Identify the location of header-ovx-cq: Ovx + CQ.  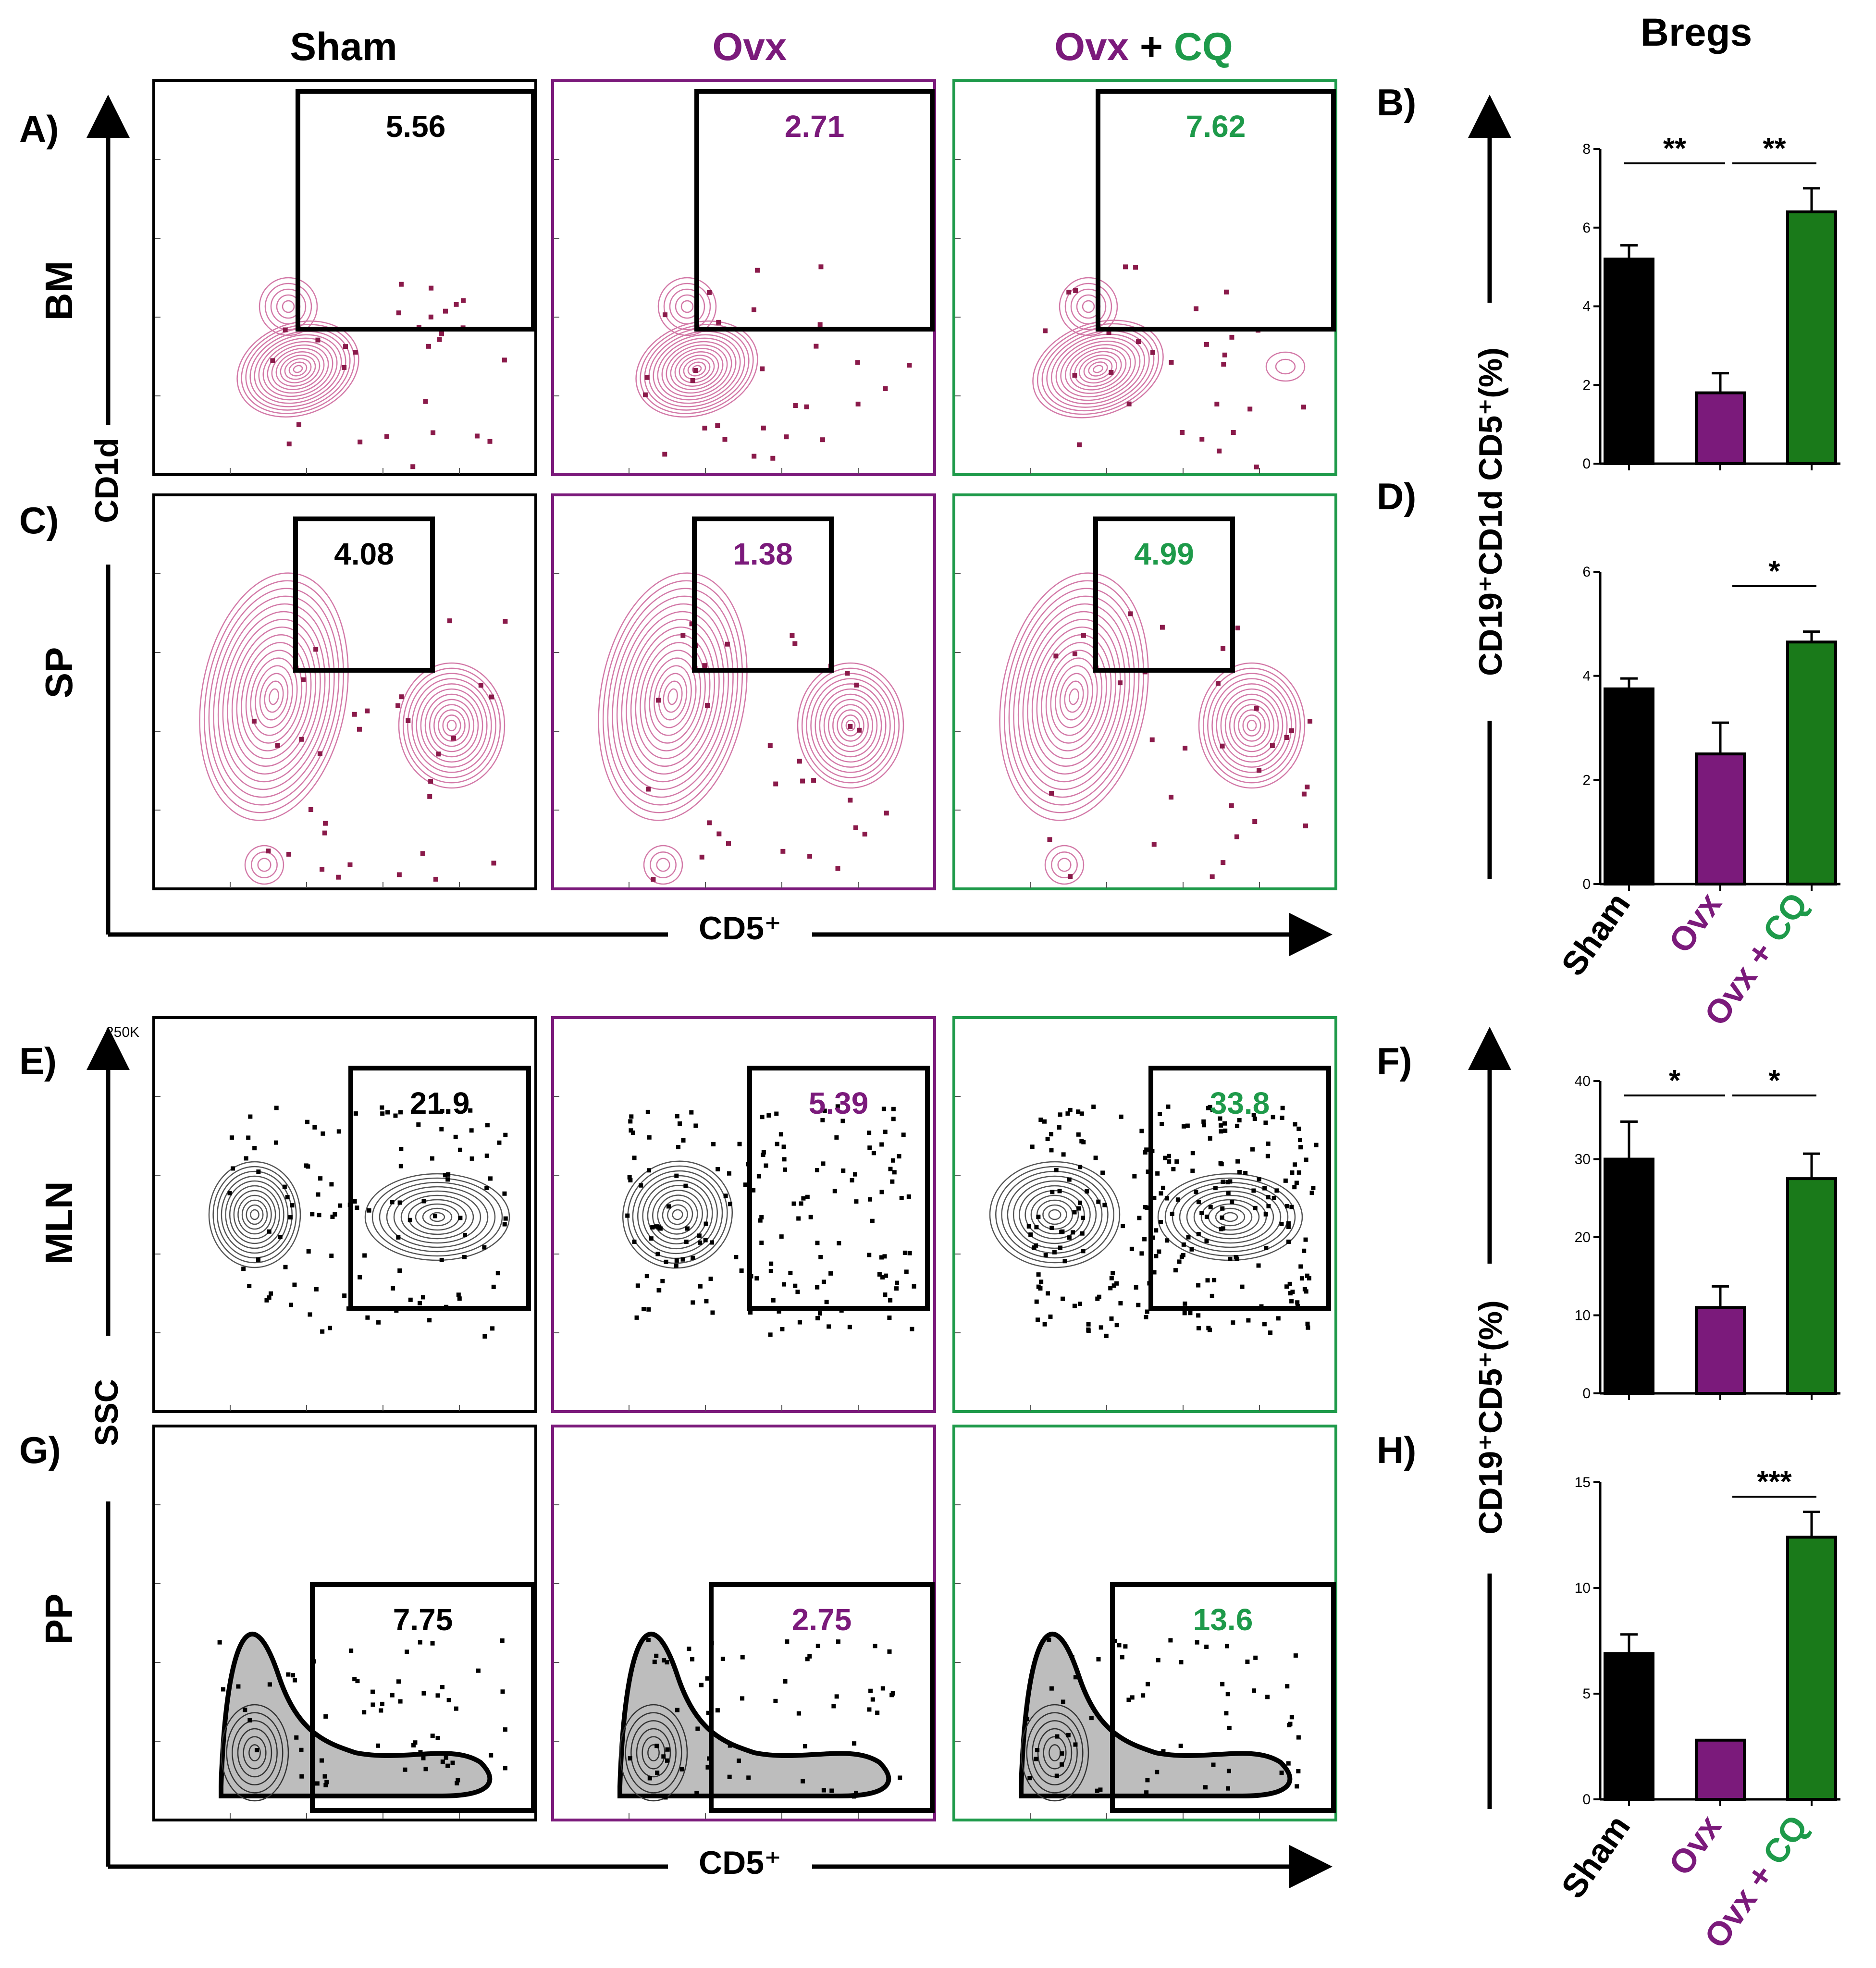
(1144, 47).